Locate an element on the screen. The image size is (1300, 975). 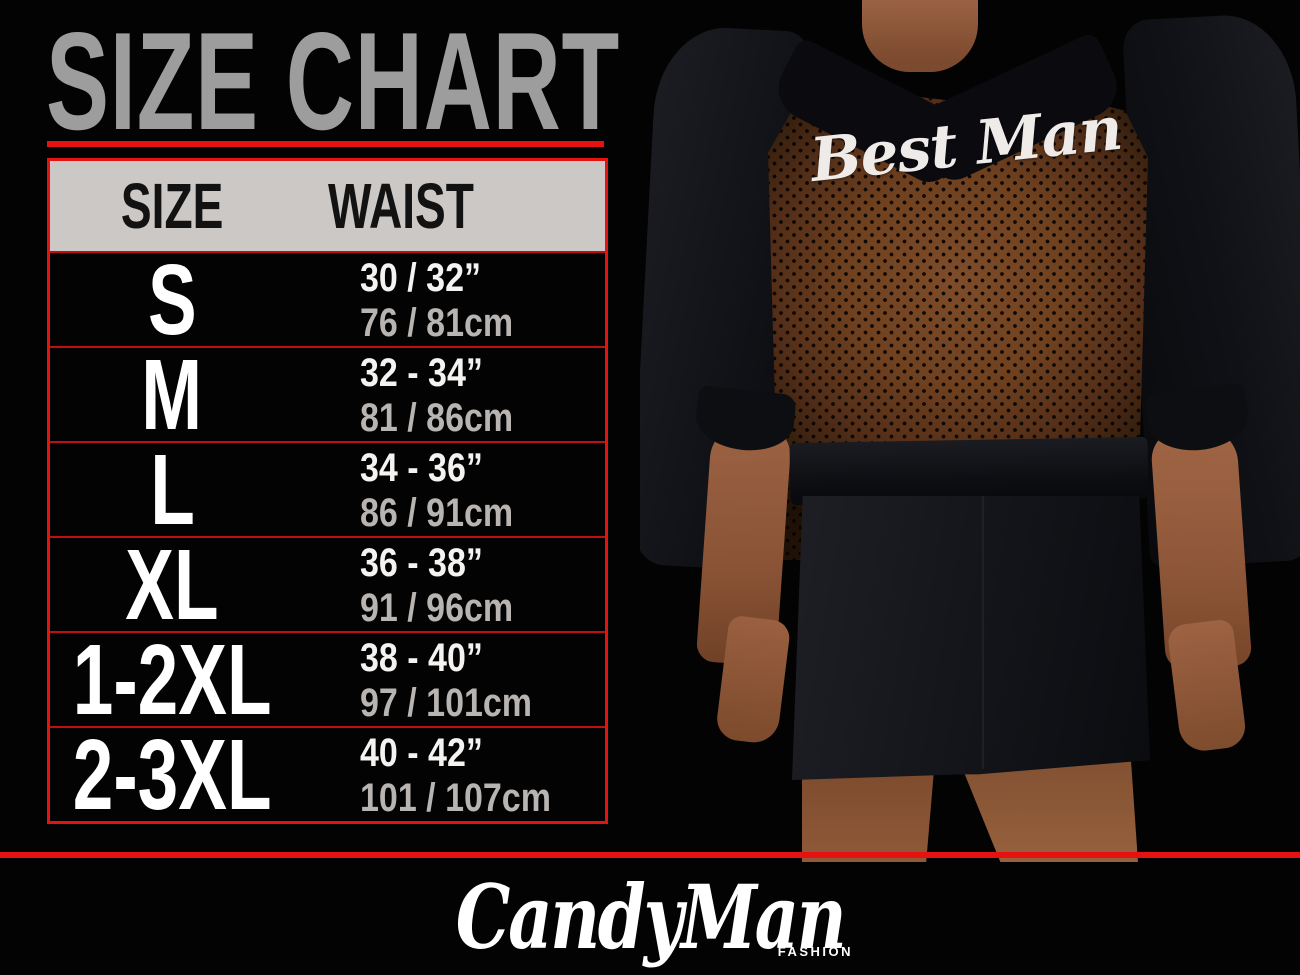
header-cell-size: SIZE is located at coordinates (172, 206).